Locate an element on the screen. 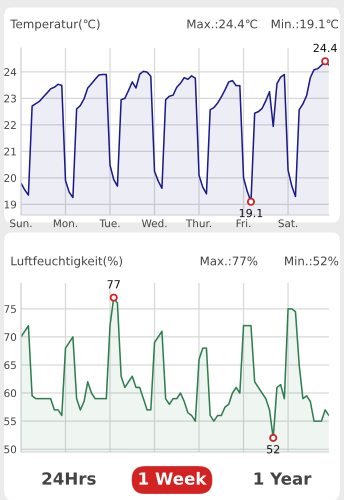 The image size is (344, 500). annotation: 24.4 is located at coordinates (325, 48).